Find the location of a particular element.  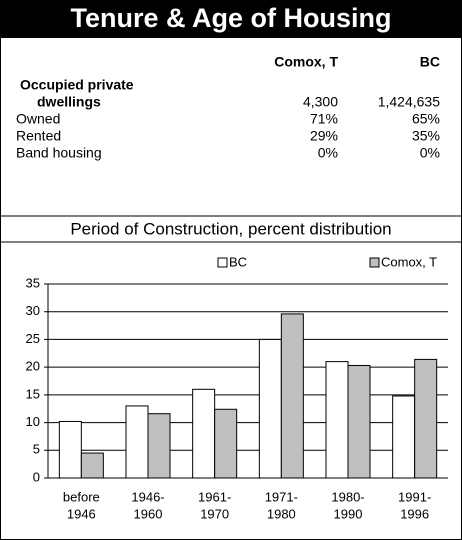

y-tick-label: 25 is located at coordinates (33, 338).